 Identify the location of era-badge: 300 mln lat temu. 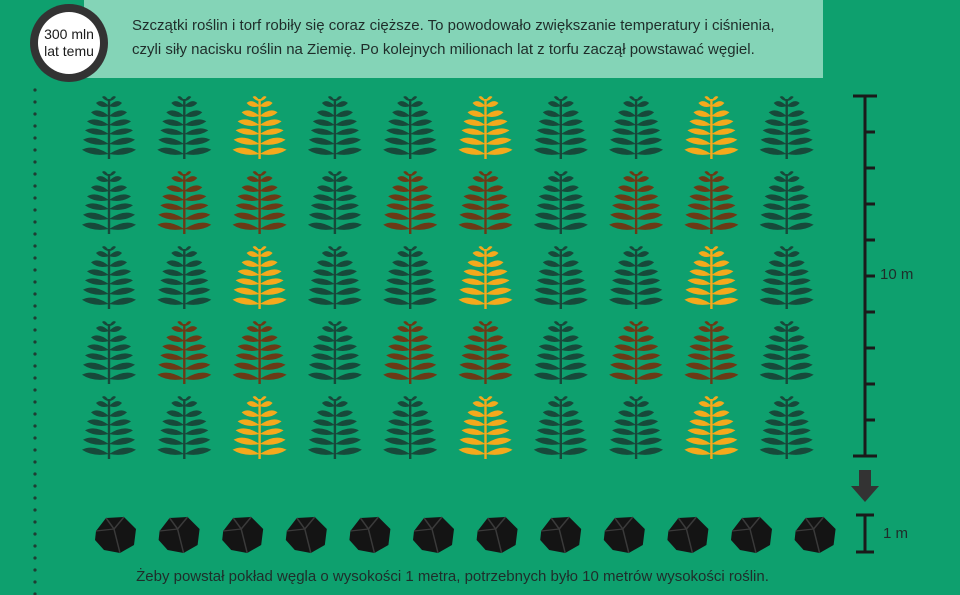
(69, 43).